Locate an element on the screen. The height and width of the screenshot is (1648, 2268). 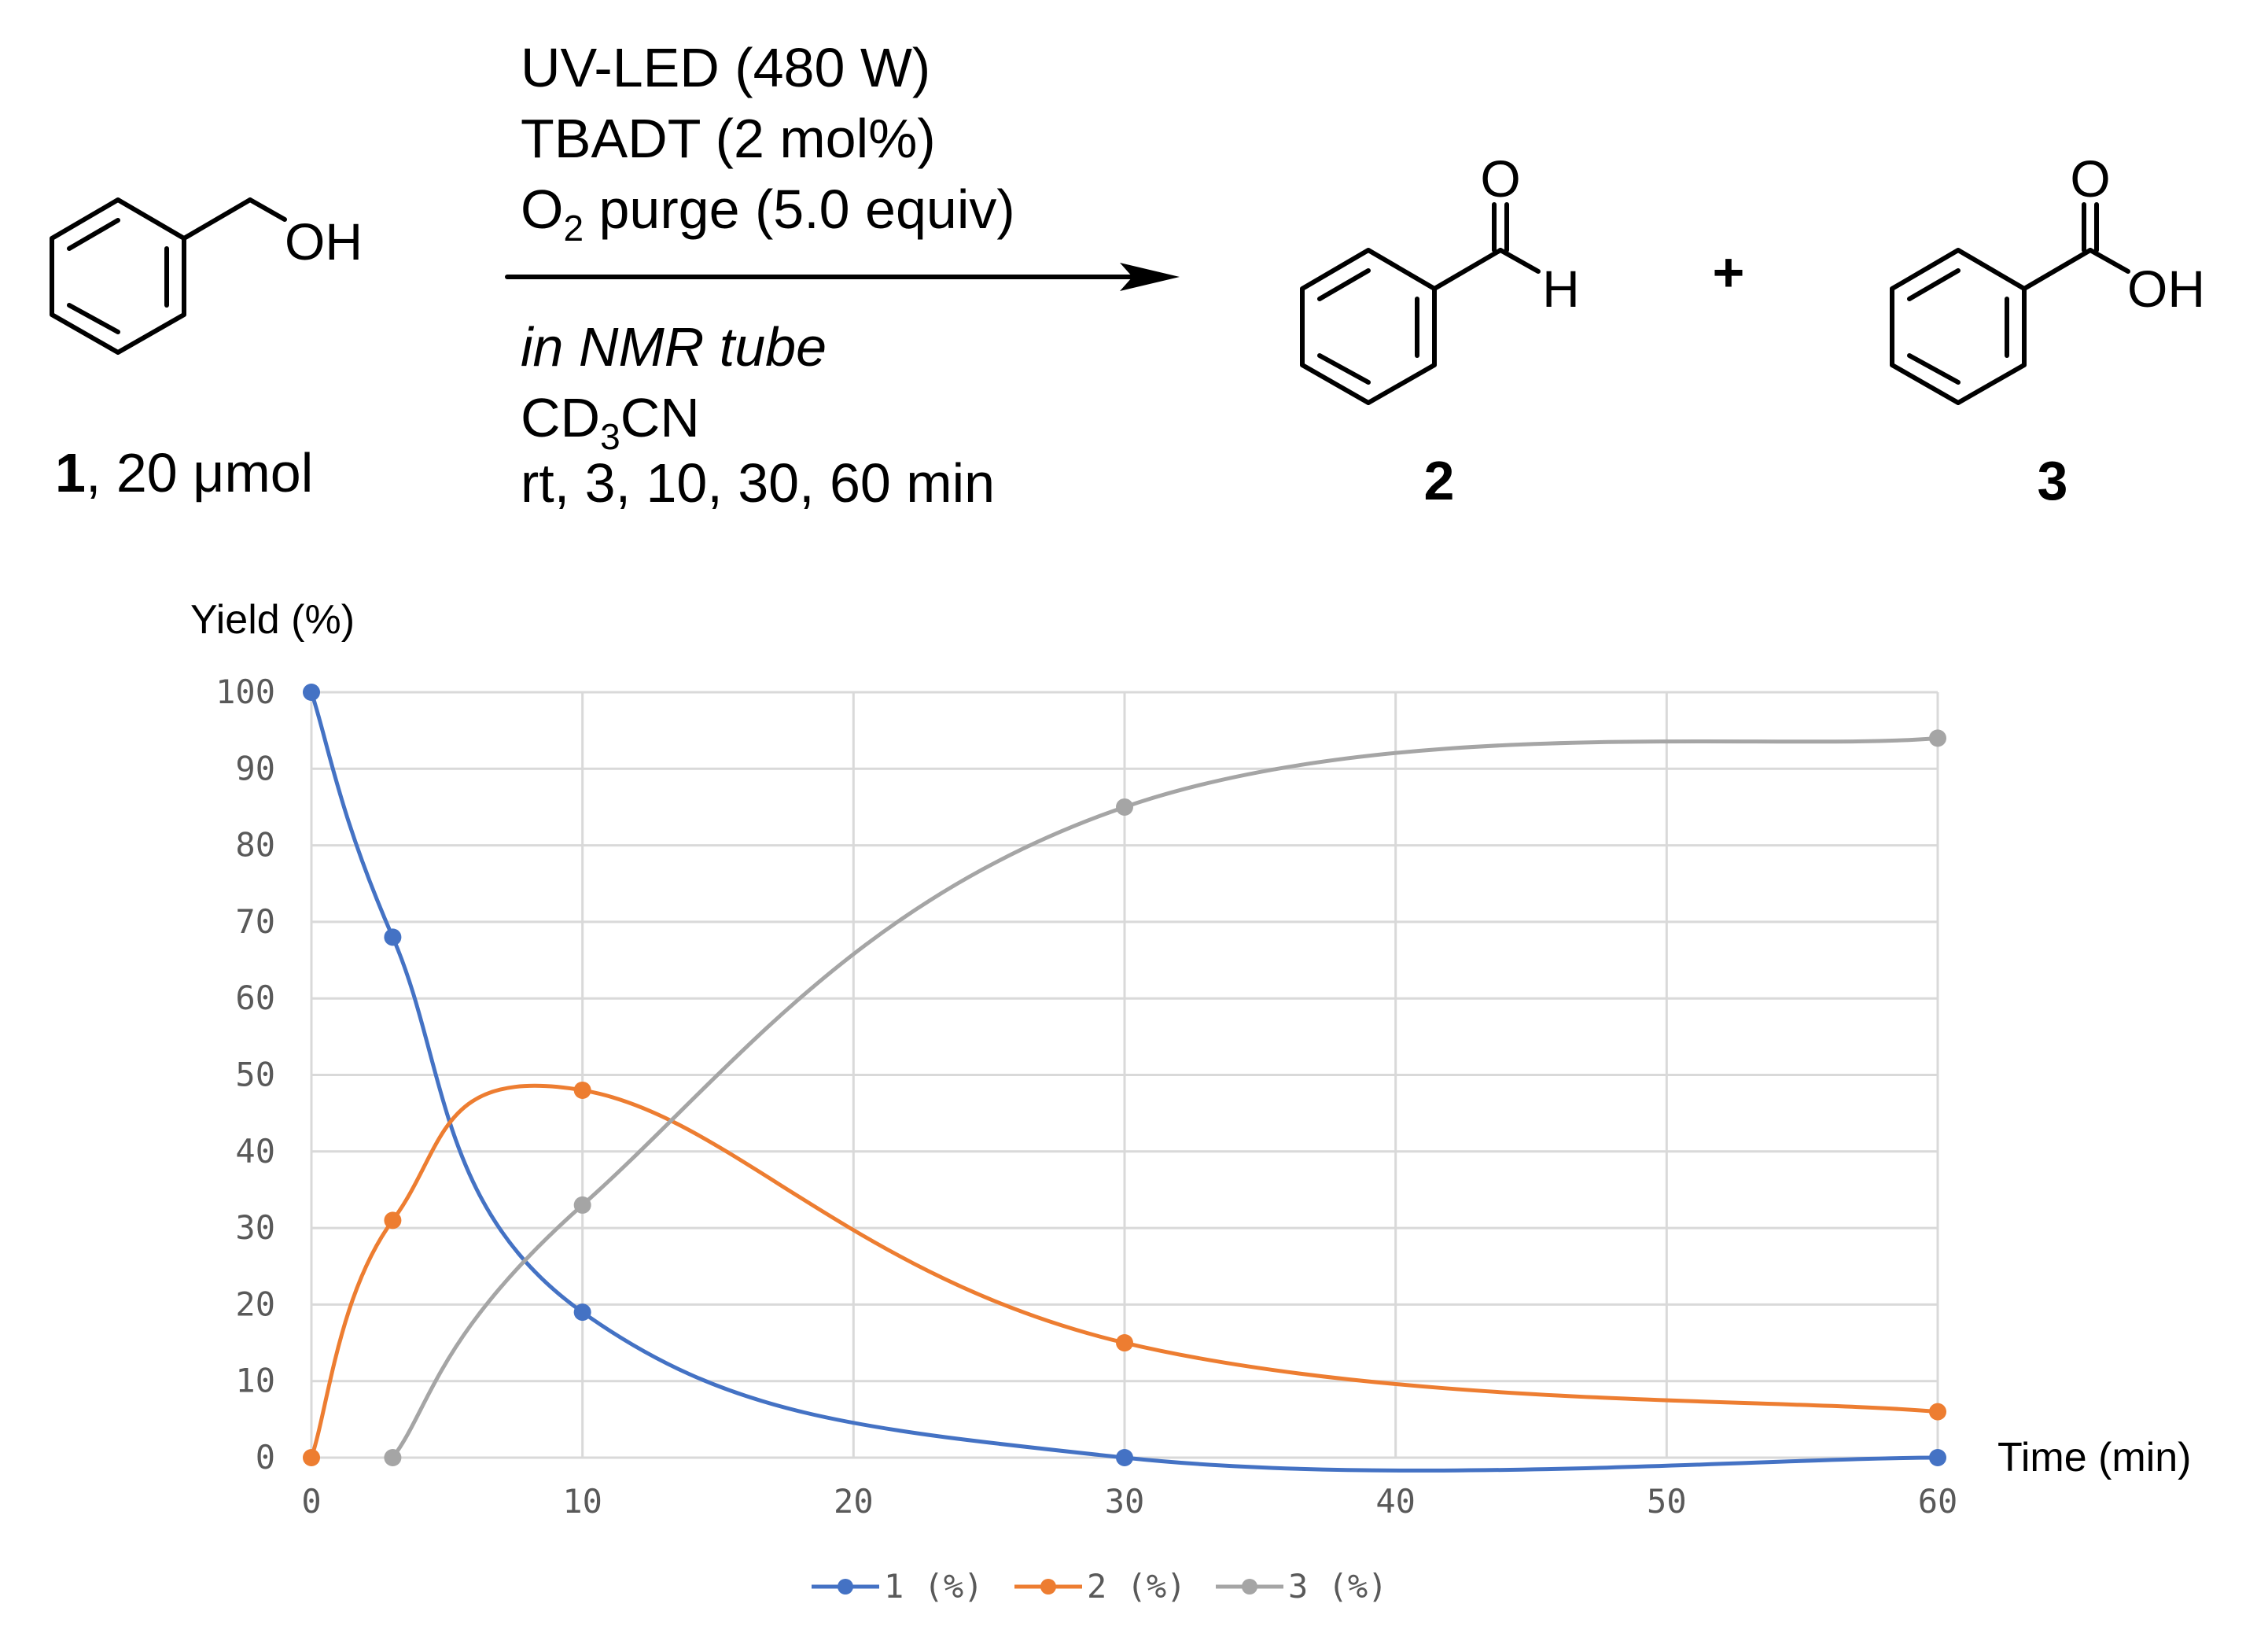
y-tick-label: 20 is located at coordinates (255, 1304).